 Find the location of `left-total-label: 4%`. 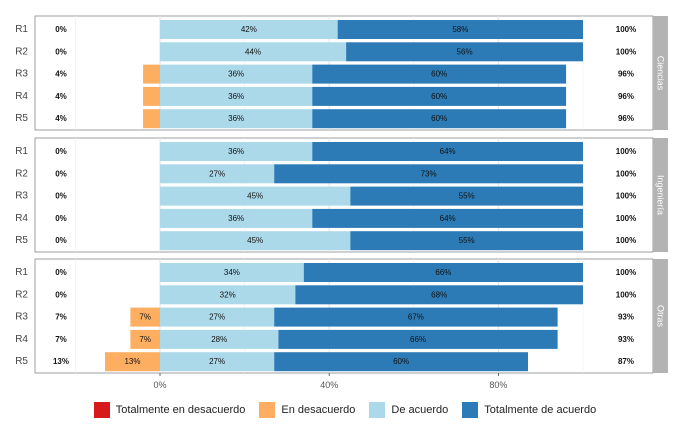

left-total-label: 4% is located at coordinates (61, 74).